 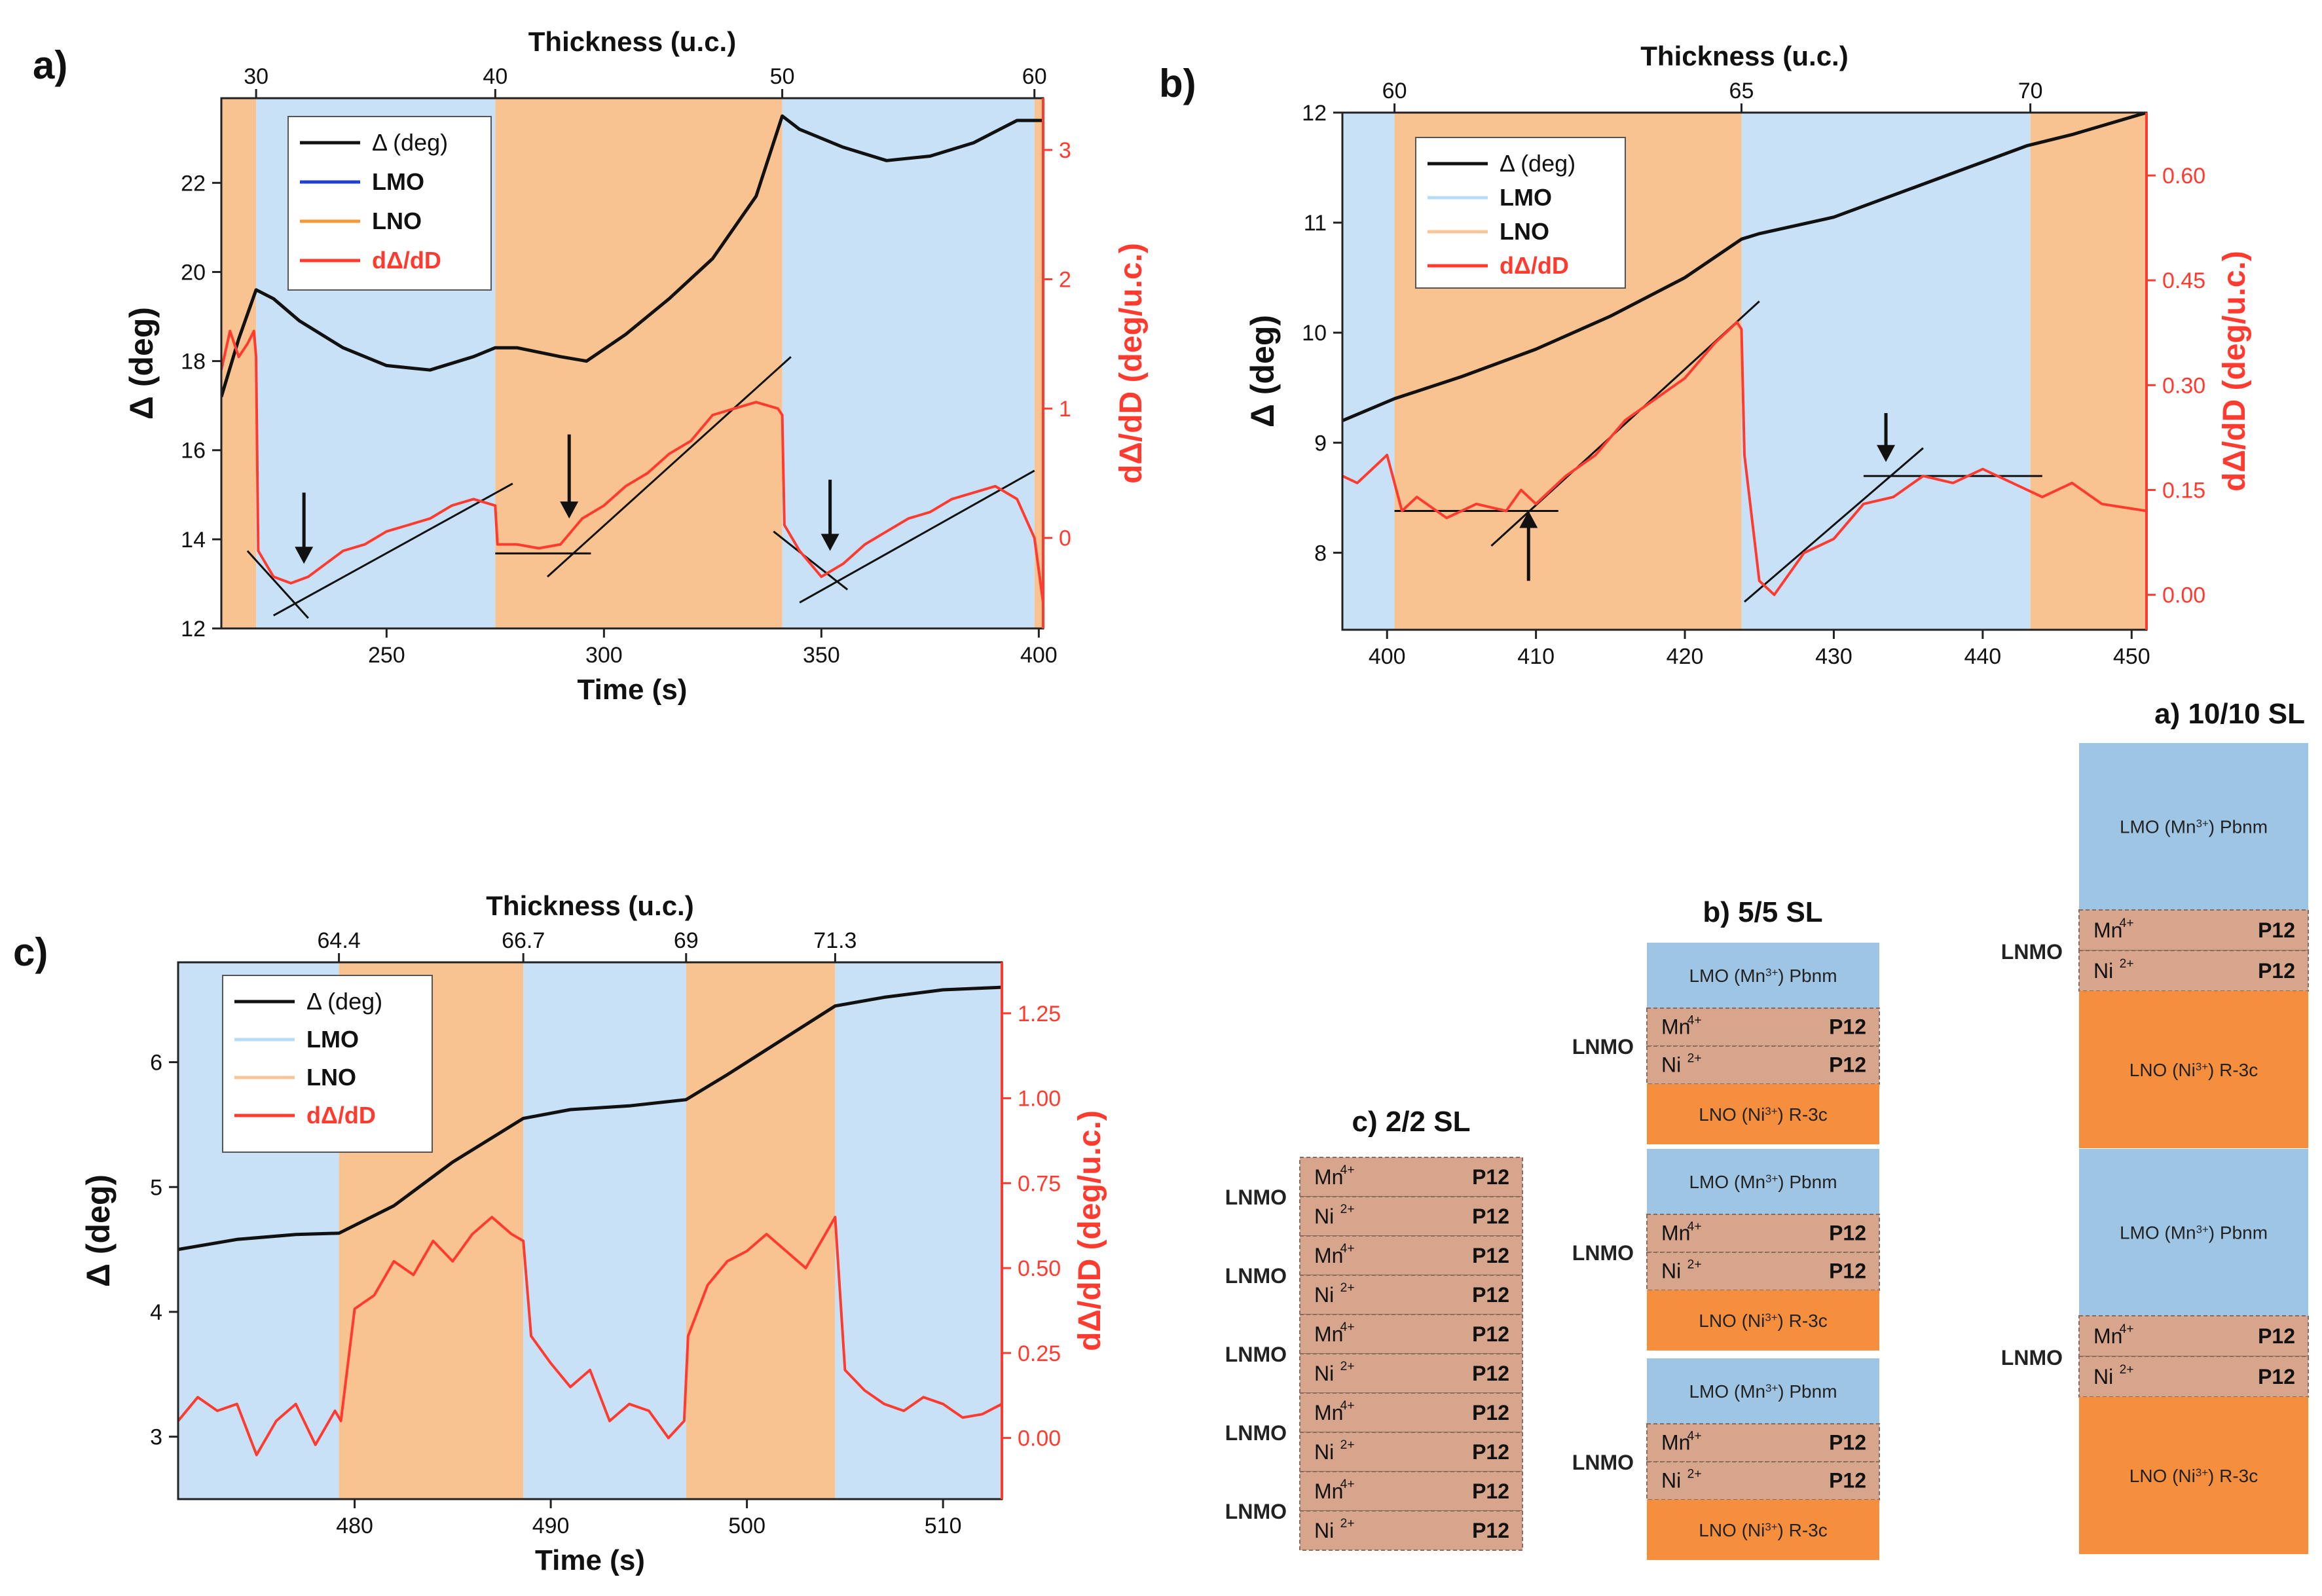 What do you see at coordinates (2162, 1070) in the screenshot?
I see `layer-label-main: LNO (Ni` at bounding box center [2162, 1070].